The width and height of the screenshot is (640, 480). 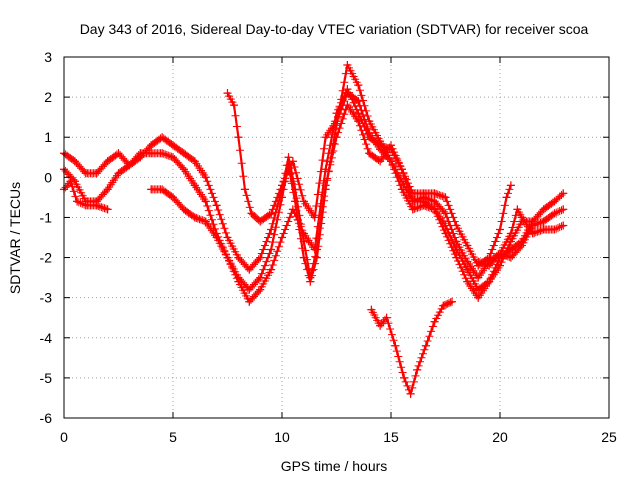 What do you see at coordinates (46, 298) in the screenshot?
I see `y-tick-label: -3` at bounding box center [46, 298].